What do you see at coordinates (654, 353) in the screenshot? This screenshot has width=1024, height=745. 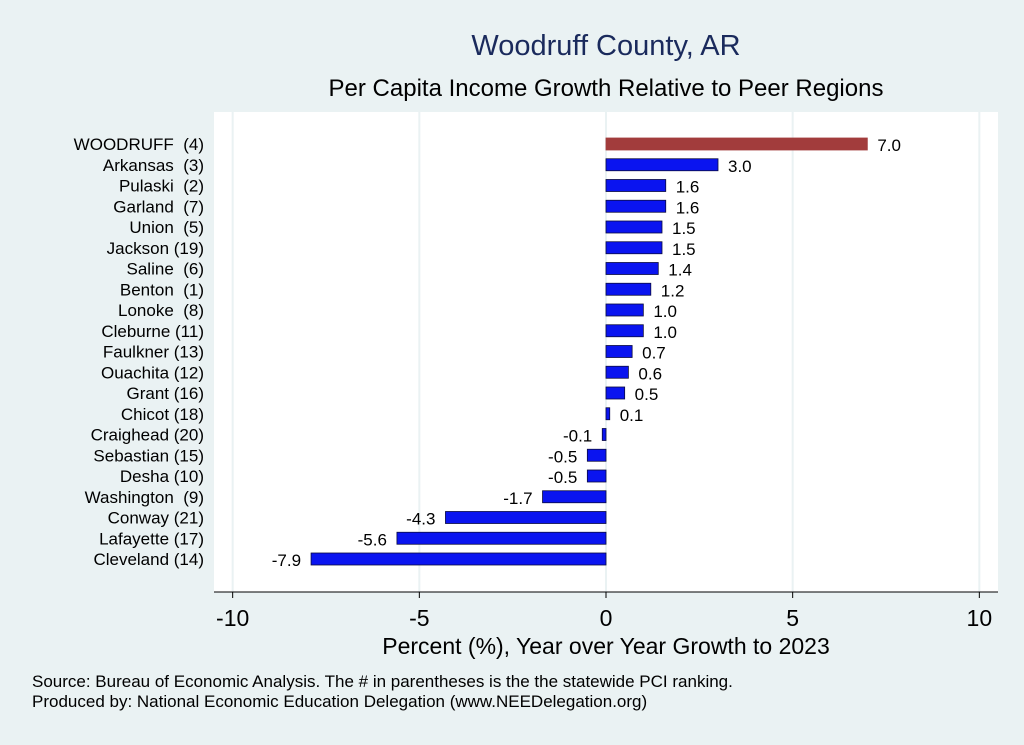 I see `data-label: 0.7` at bounding box center [654, 353].